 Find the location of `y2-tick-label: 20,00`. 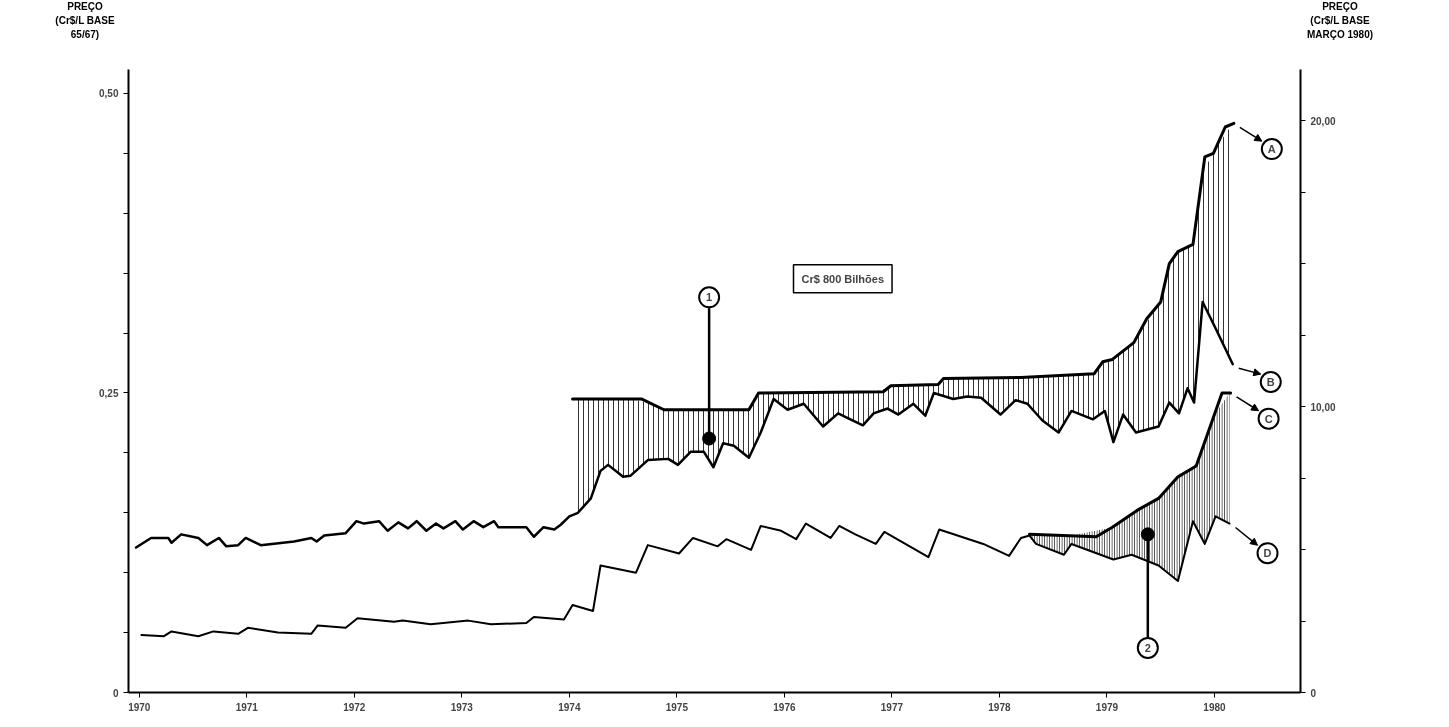

y2-tick-label: 20,00 is located at coordinates (1323, 121).